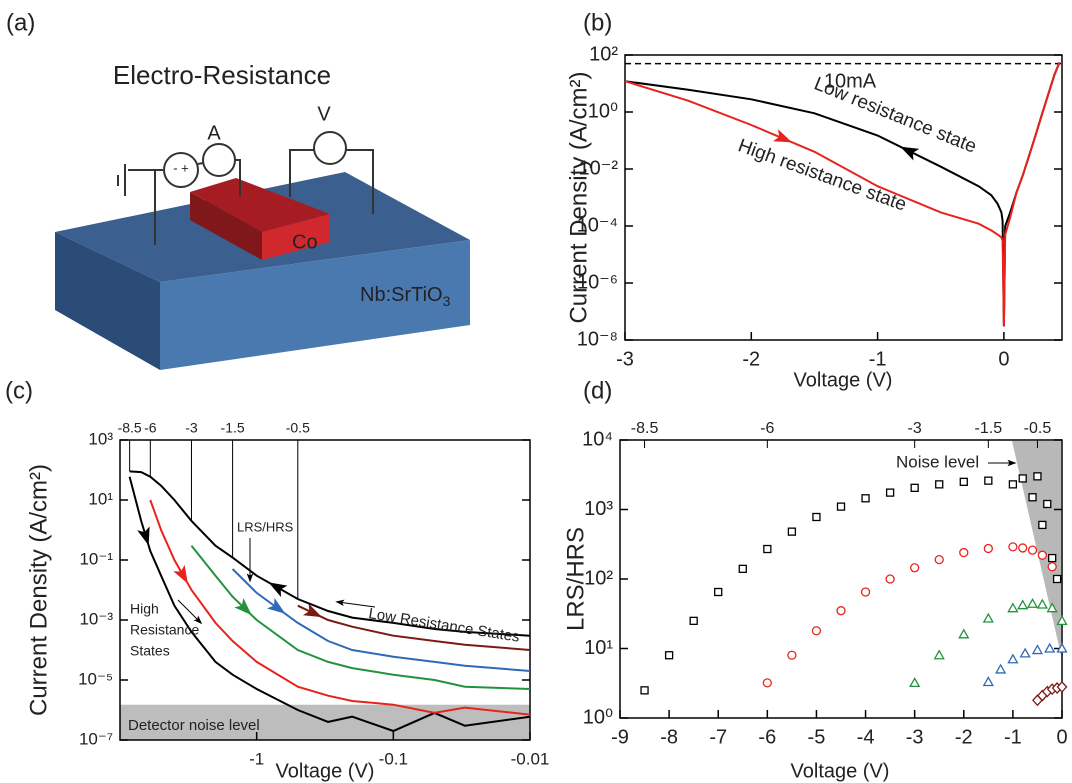 This screenshot has height=783, width=1072. Describe the element at coordinates (937, 461) in the screenshot. I see `annotation: Noise level` at that location.